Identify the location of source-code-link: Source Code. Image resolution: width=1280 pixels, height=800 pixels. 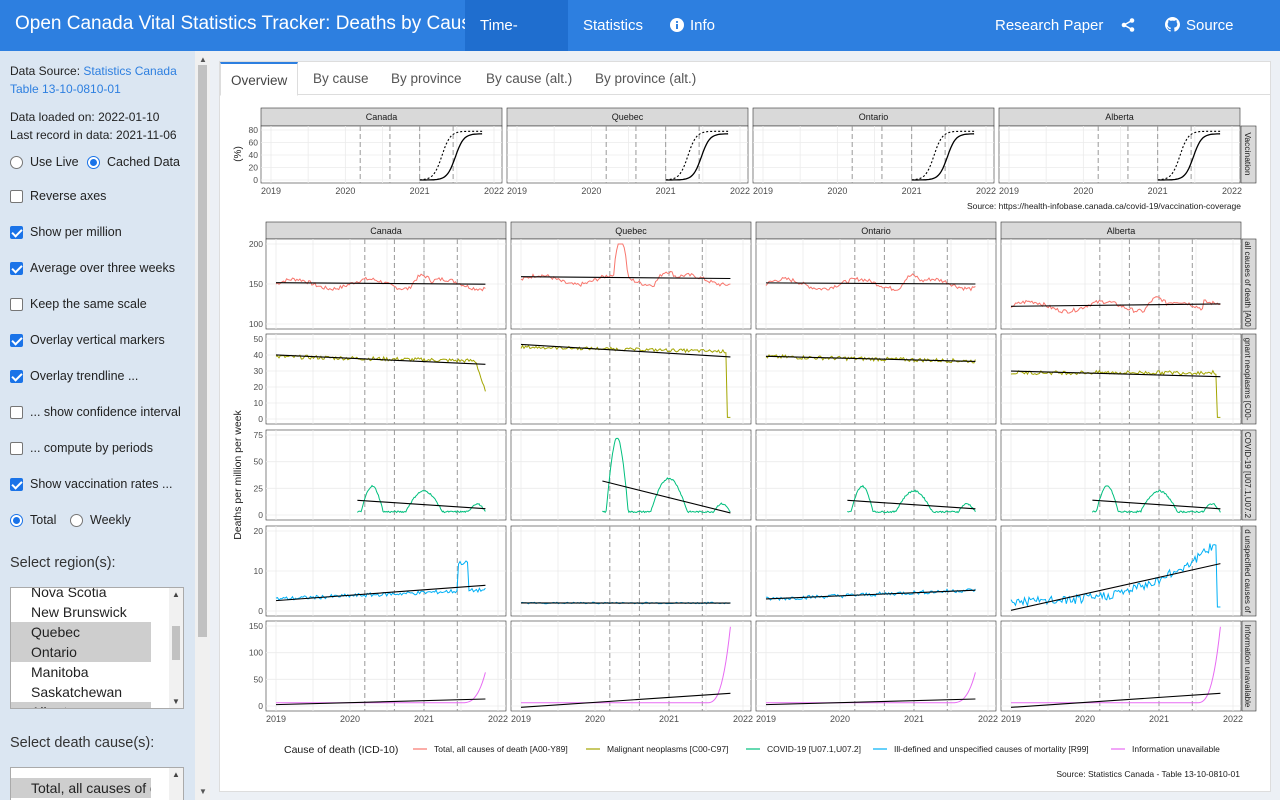
(1215, 42).